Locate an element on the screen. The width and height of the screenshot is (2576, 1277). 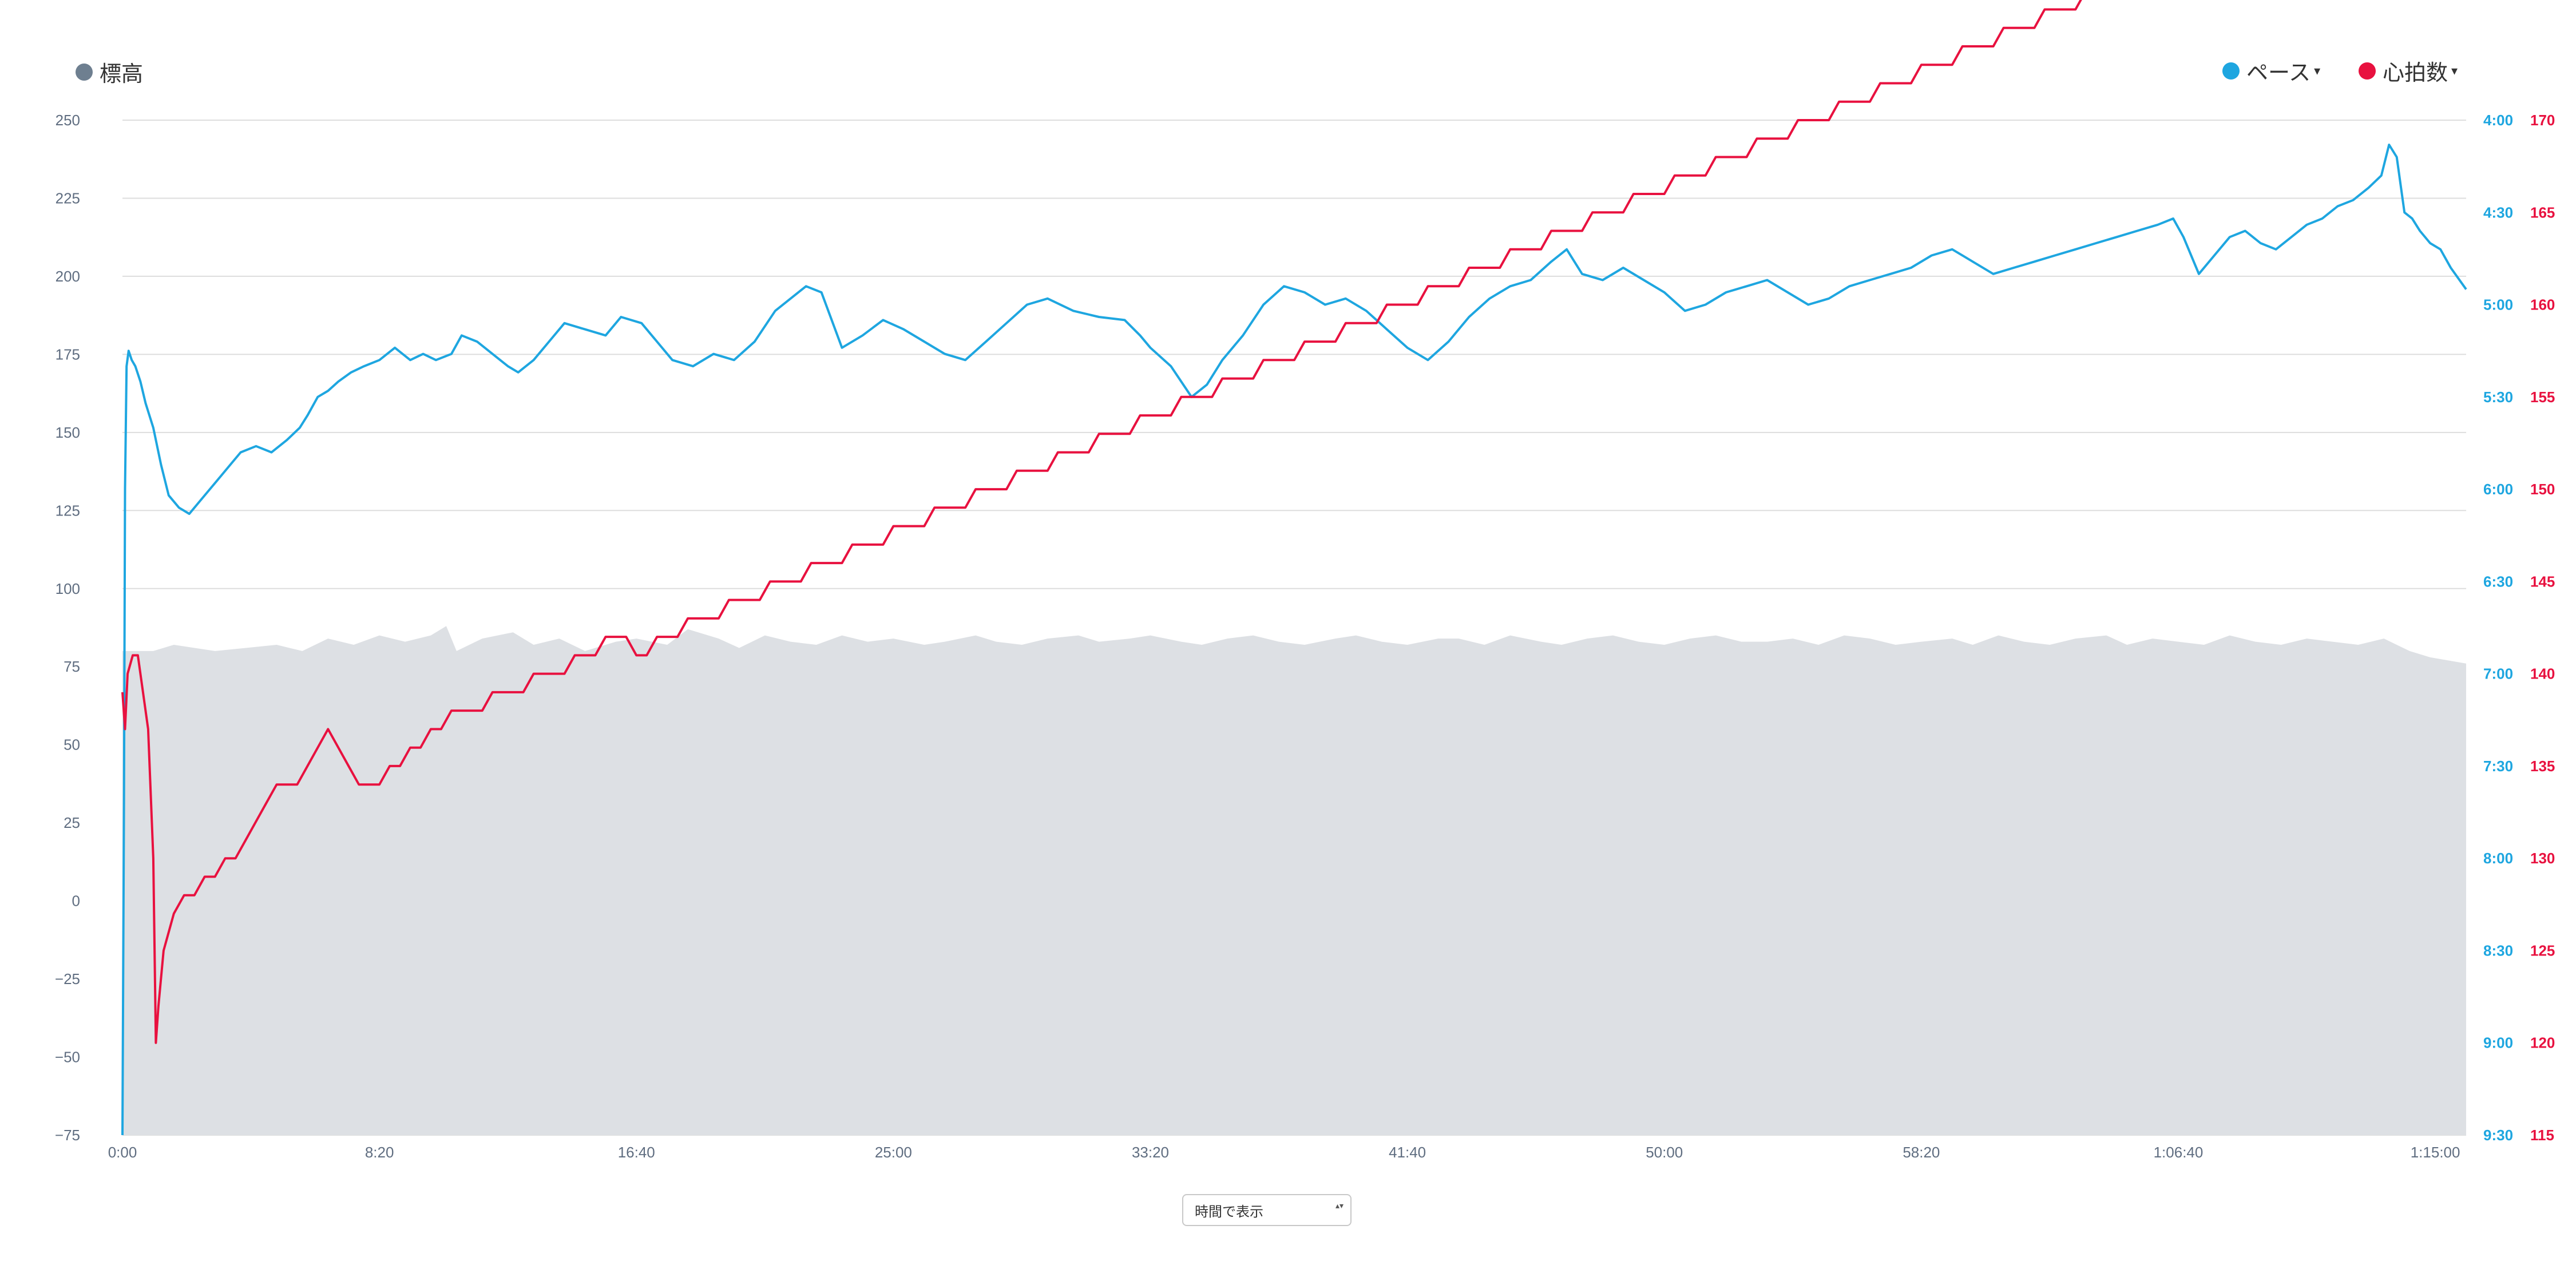
pace-tick-label: 7:30 is located at coordinates (2498, 766).